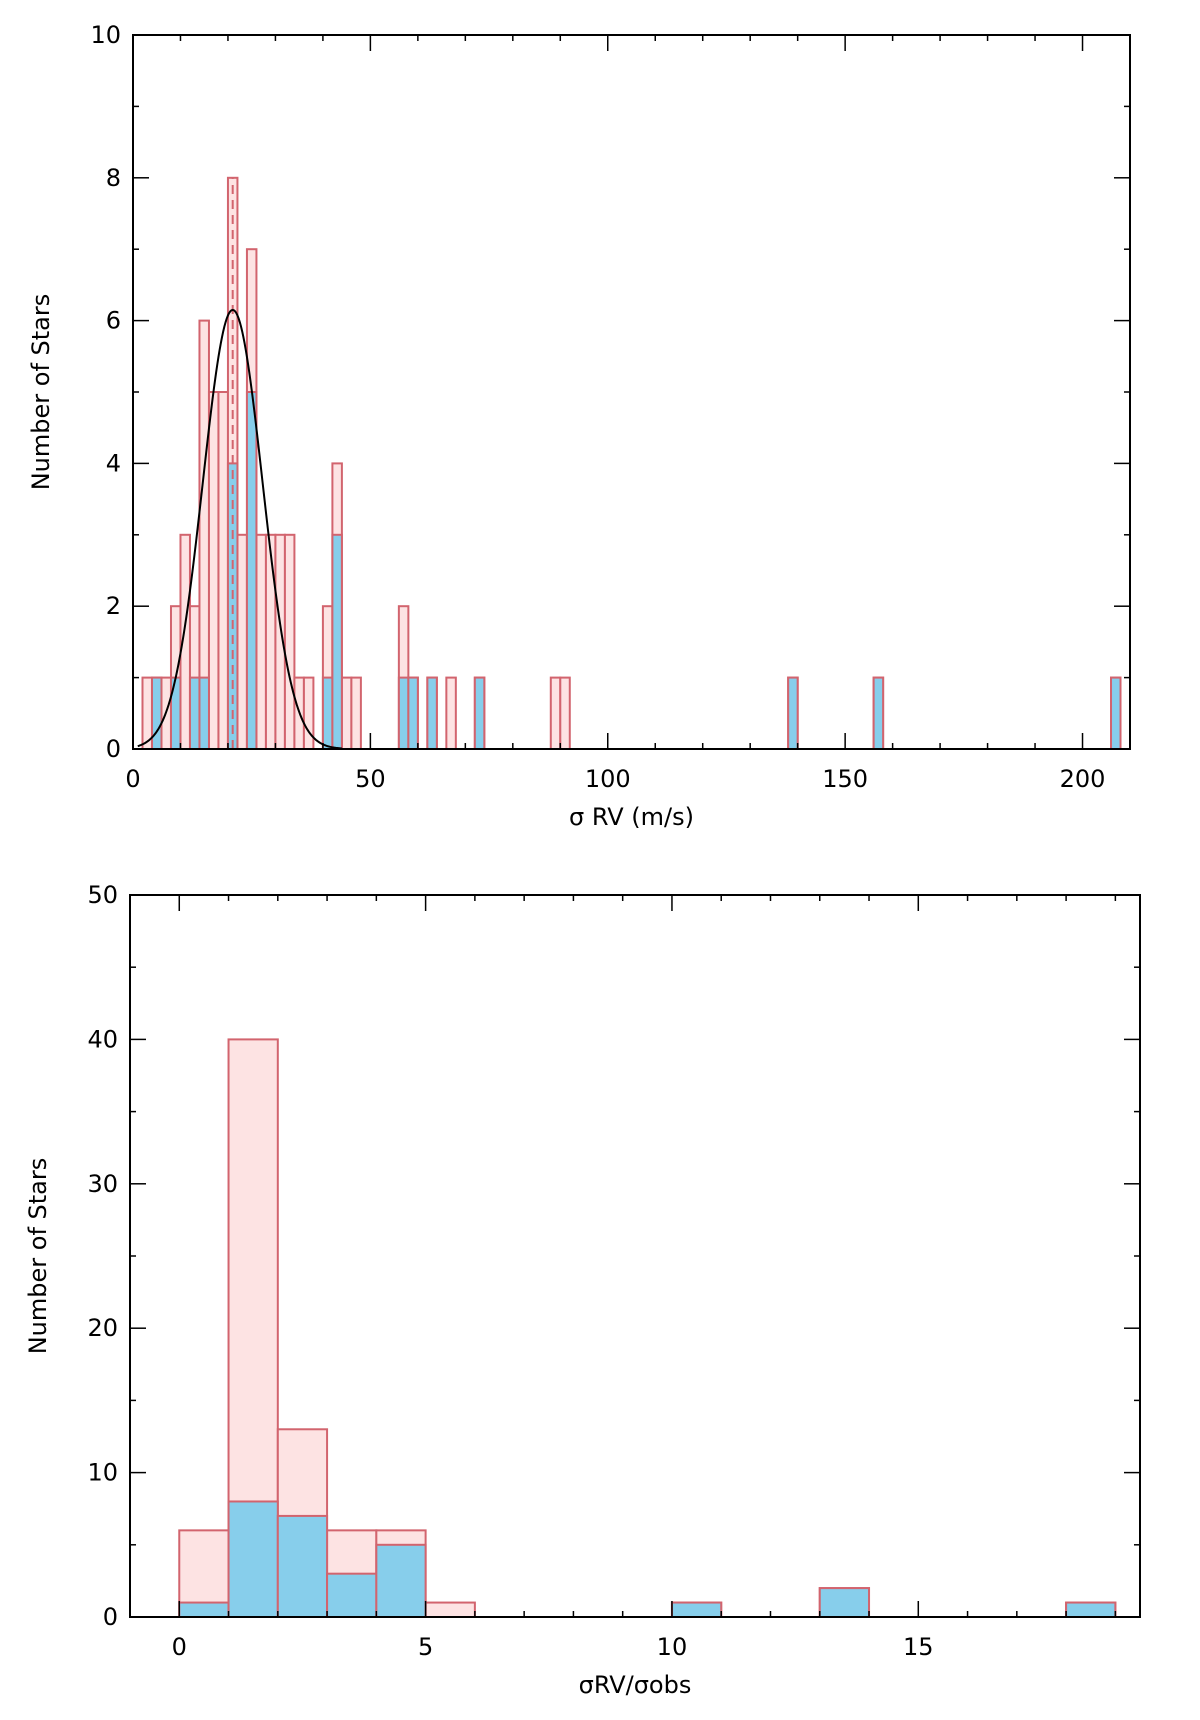  Describe the element at coordinates (102, 1039) in the screenshot. I see `bottom-y-tick-label: 40` at that location.